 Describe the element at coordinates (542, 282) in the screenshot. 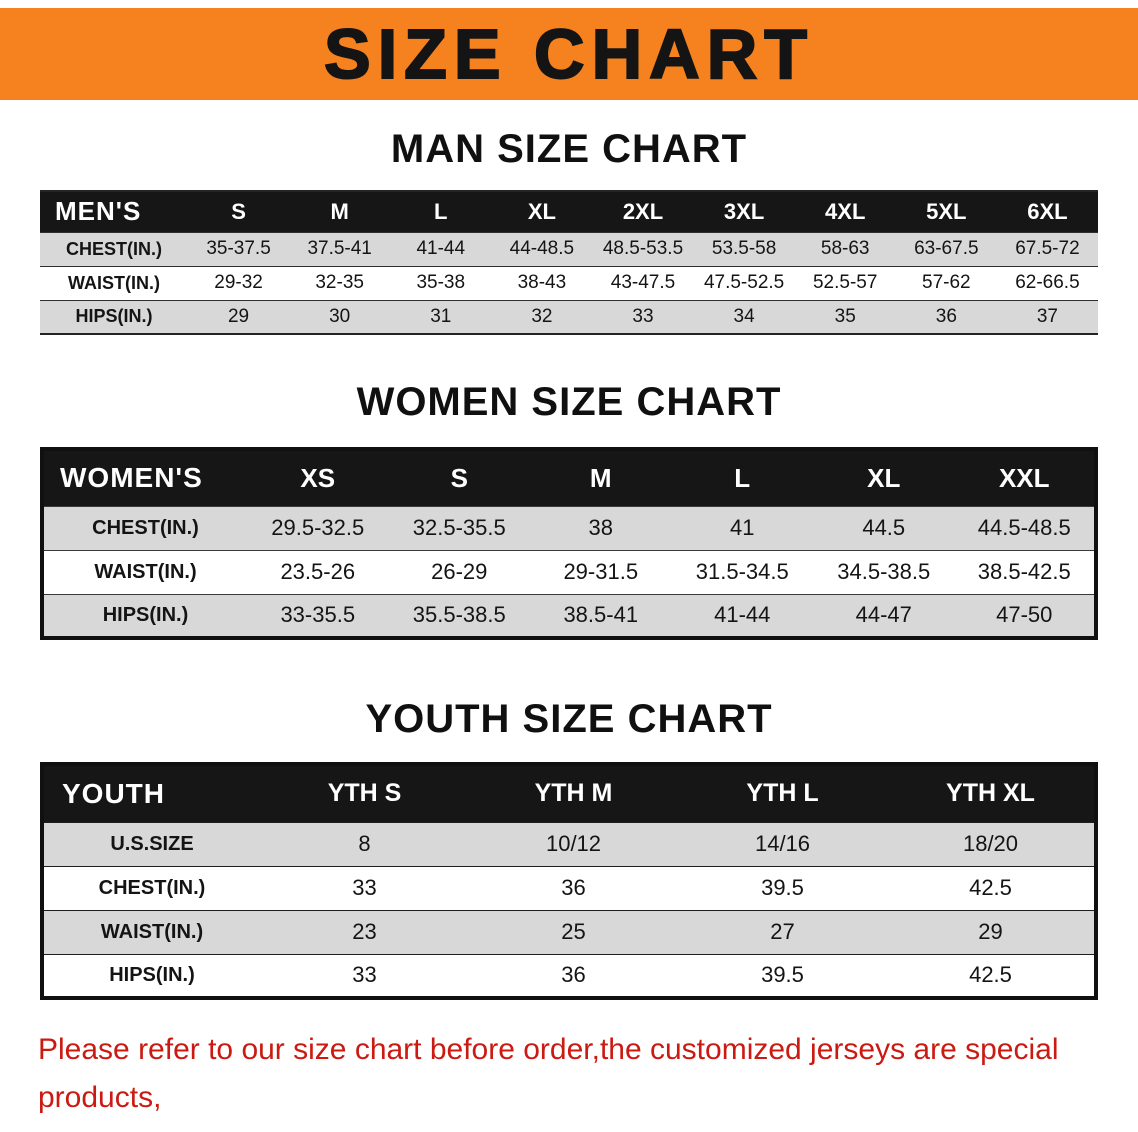

I see `size-value-cell: 38-43` at that location.